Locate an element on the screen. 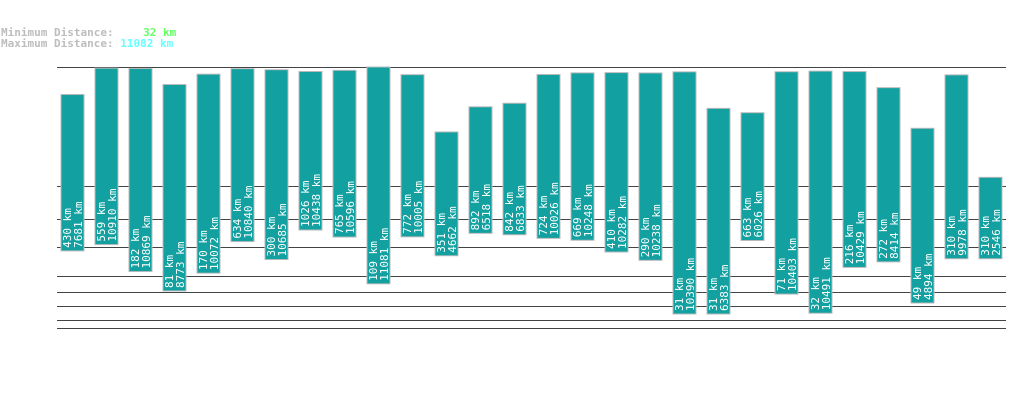  bar-max-label: 6518 km is located at coordinates (486, 207).